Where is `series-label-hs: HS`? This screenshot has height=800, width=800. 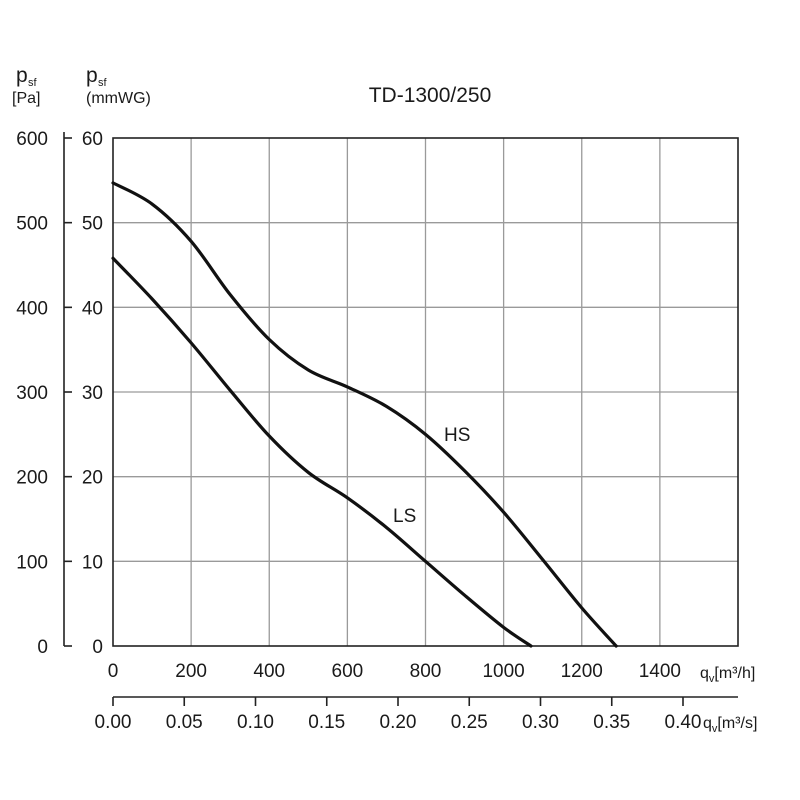
series-label-hs: HS is located at coordinates (457, 435).